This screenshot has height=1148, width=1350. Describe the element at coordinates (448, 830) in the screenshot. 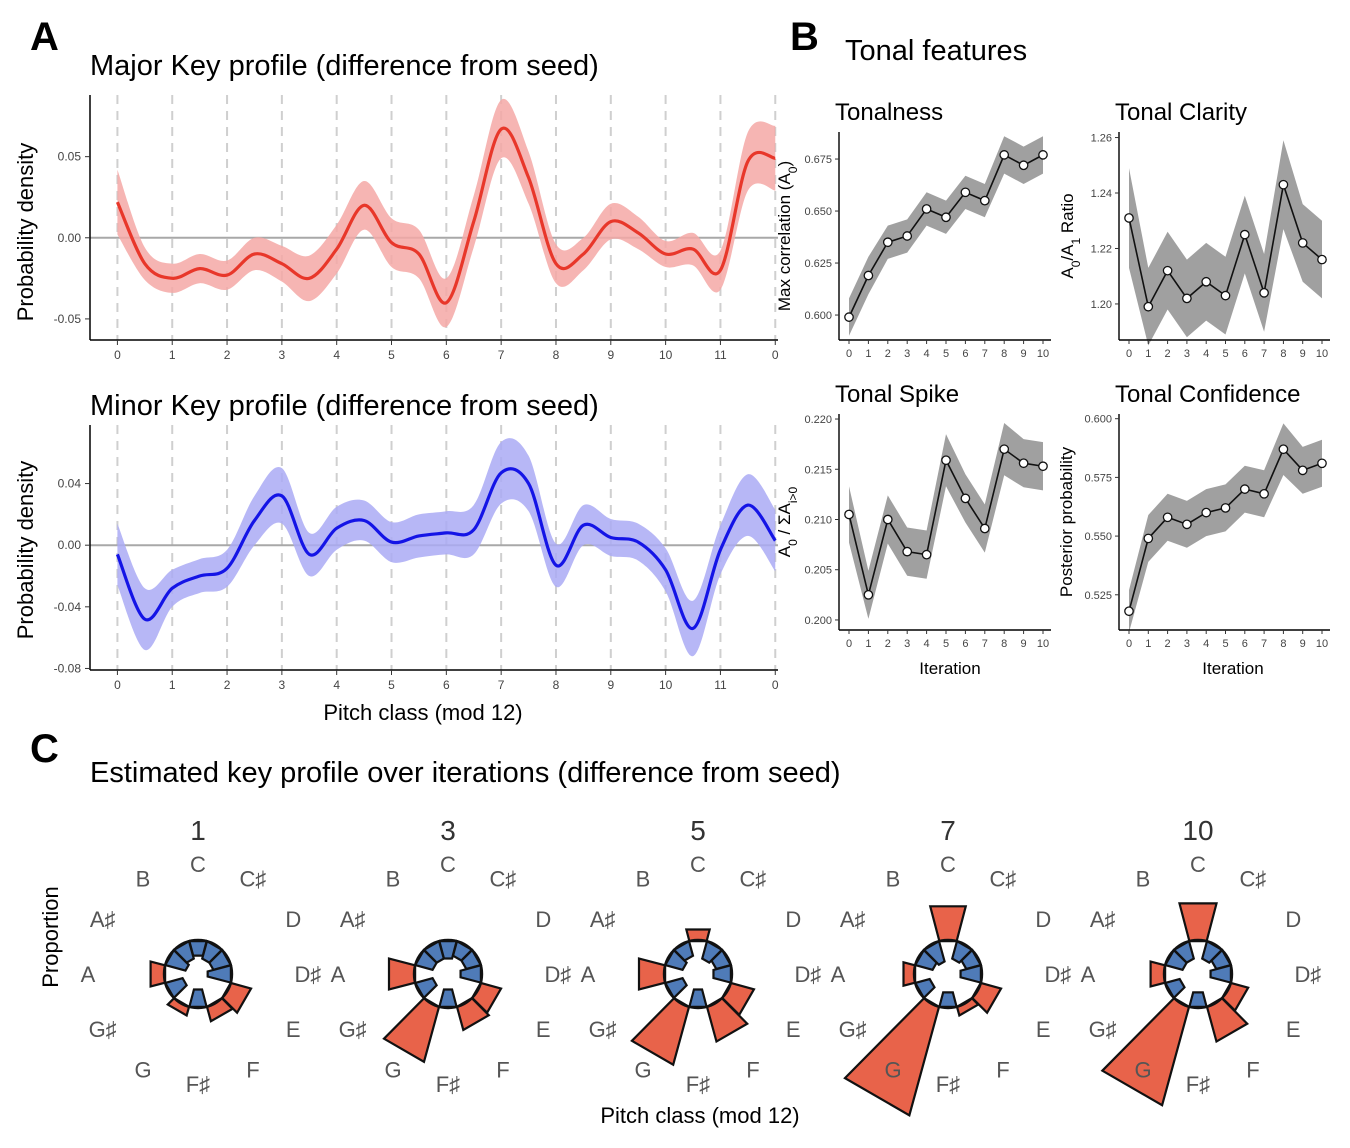

I see `polar-title: 3` at that location.